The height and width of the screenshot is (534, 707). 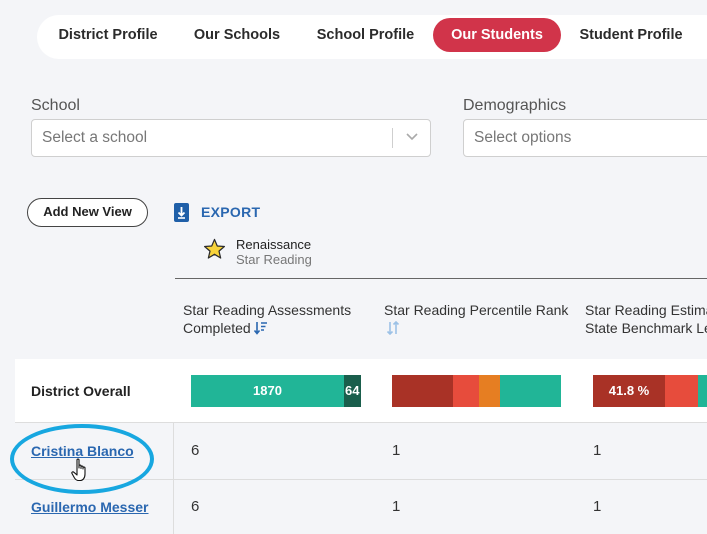 What do you see at coordinates (392, 138) in the screenshot?
I see `select-separator` at bounding box center [392, 138].